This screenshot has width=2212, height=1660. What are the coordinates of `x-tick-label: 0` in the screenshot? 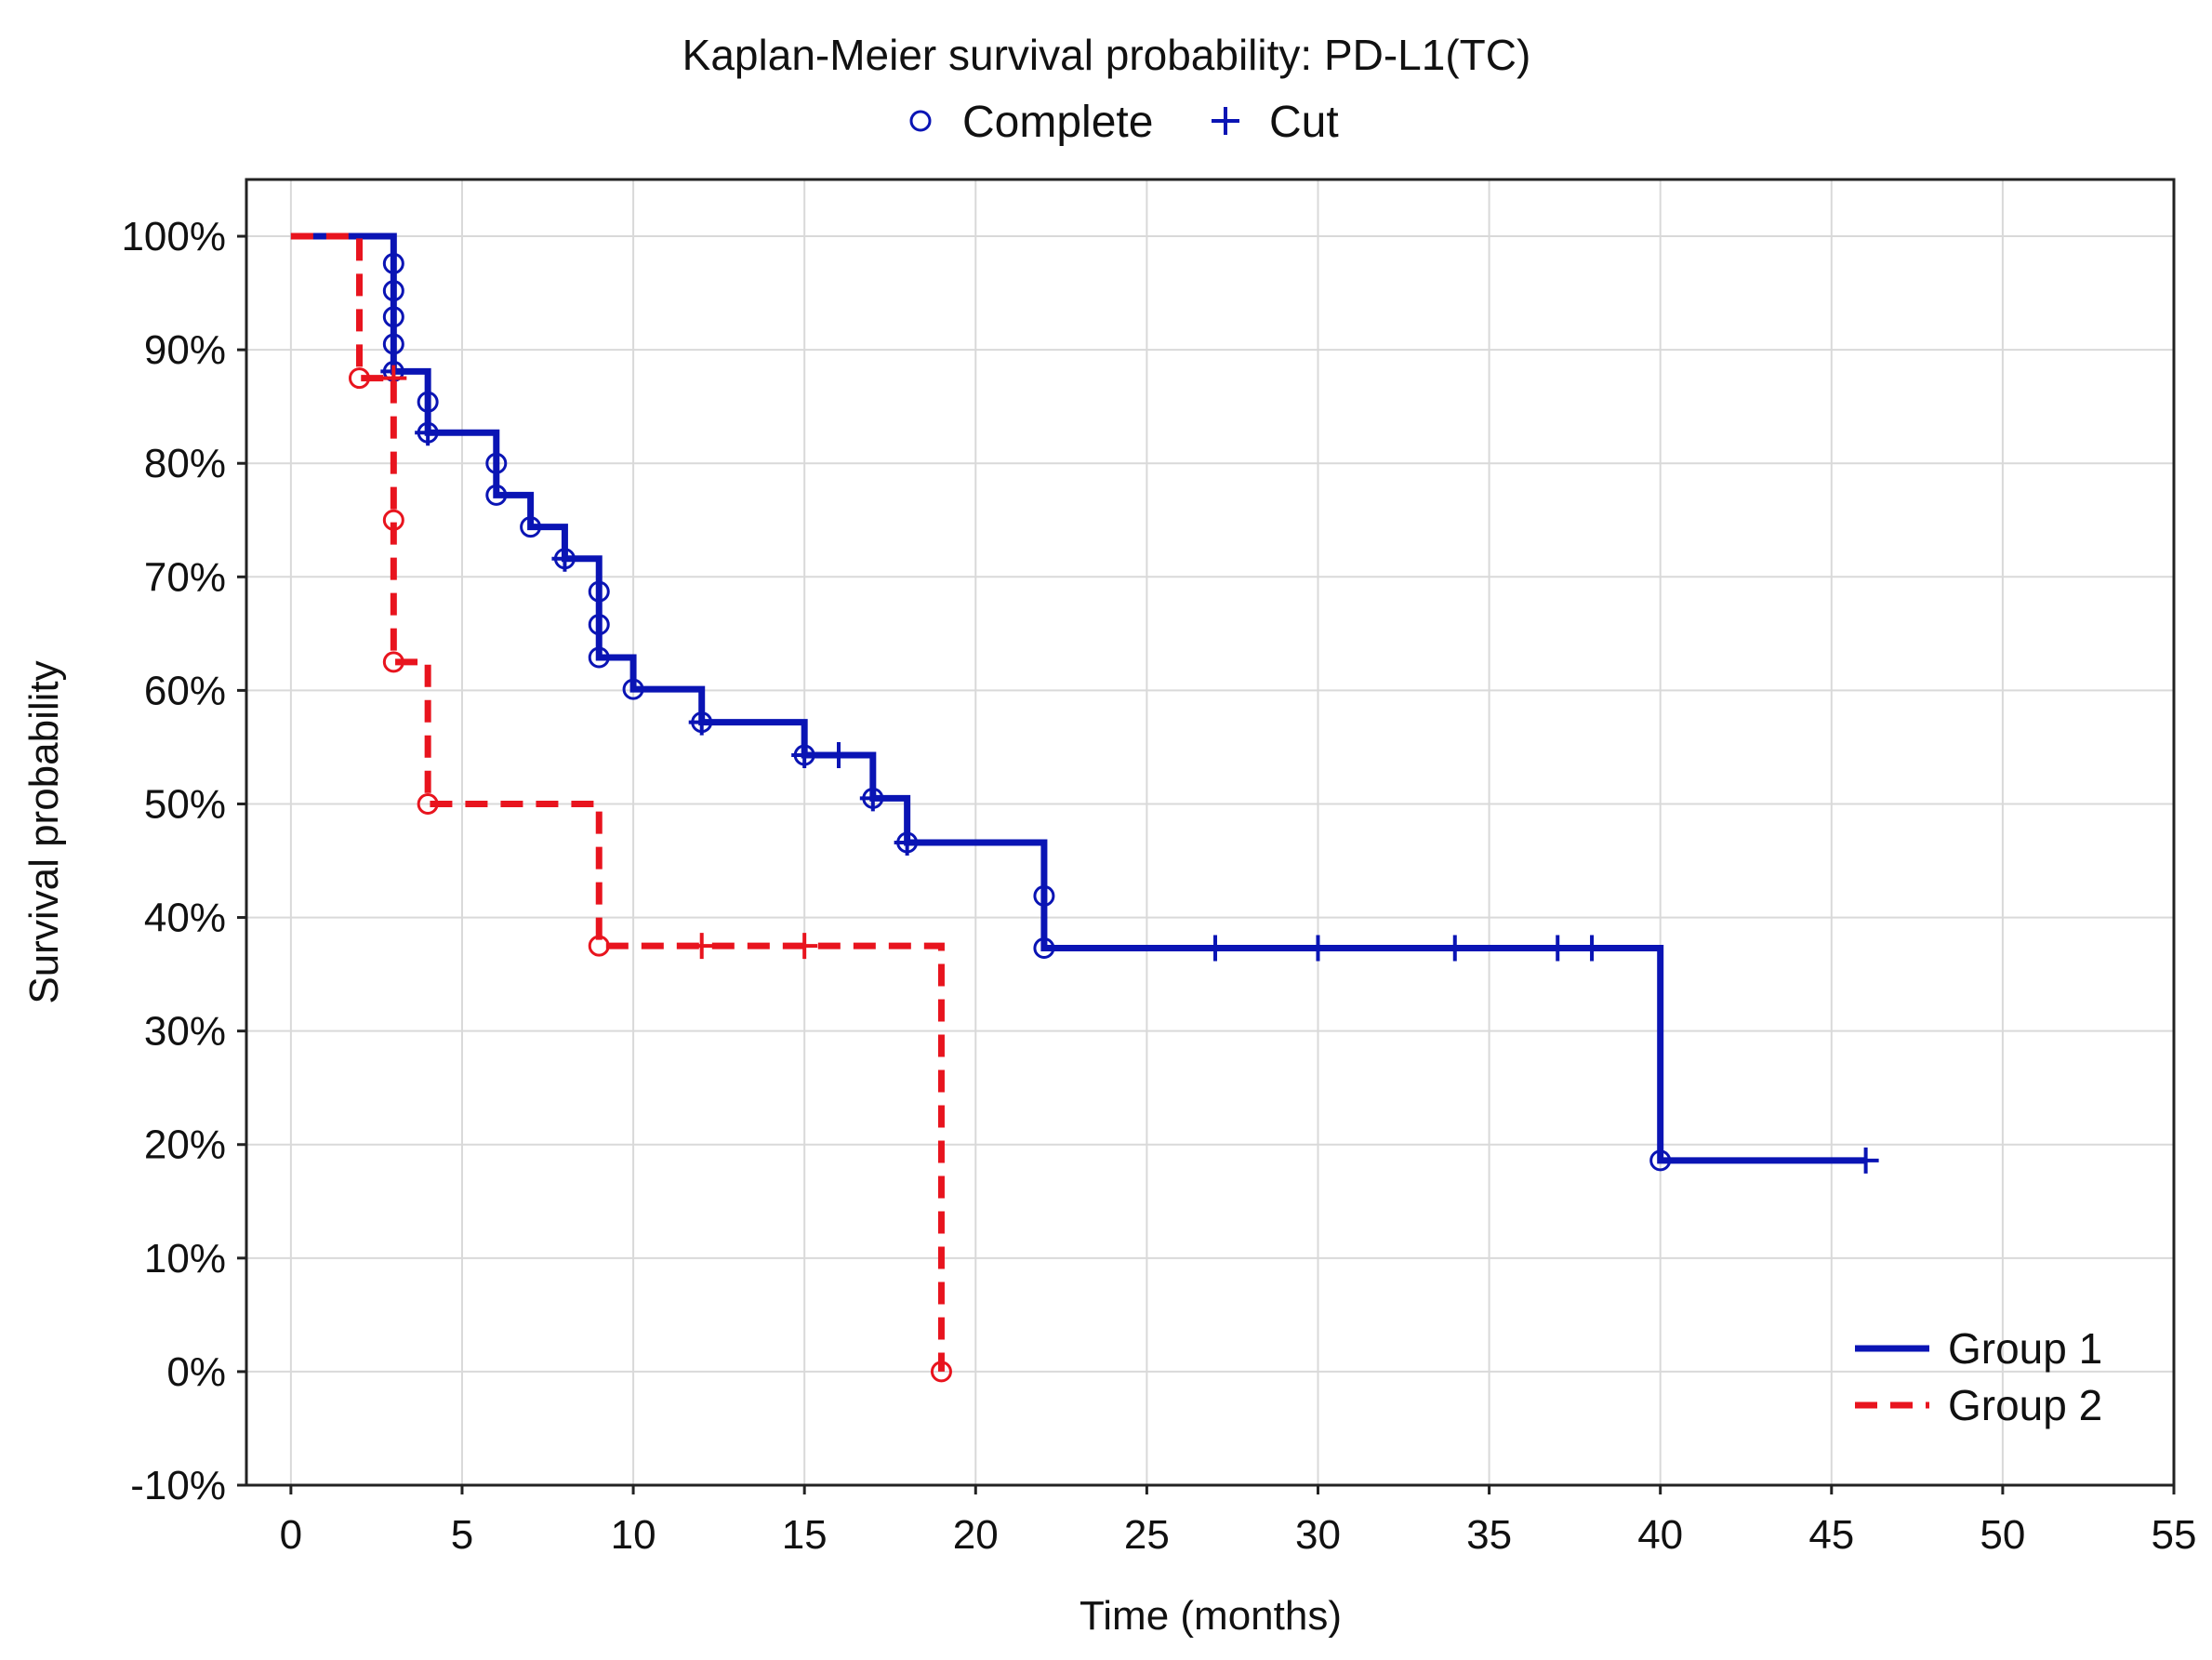 It's located at (291, 1535).